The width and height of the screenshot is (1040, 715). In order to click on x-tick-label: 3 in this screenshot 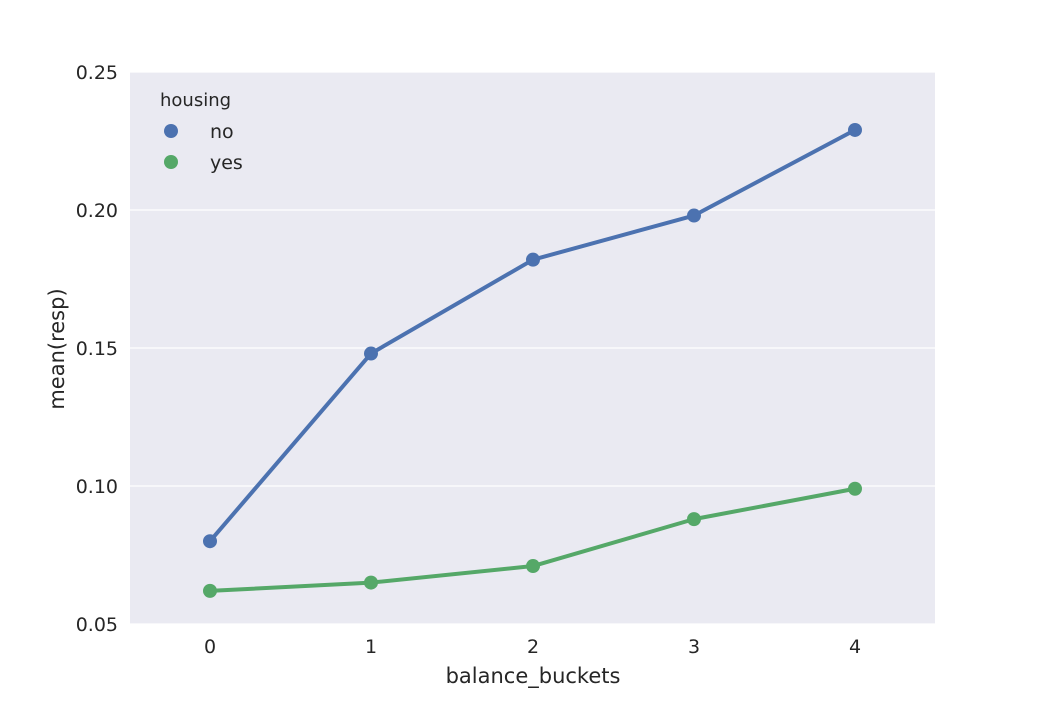, I will do `click(694, 647)`.